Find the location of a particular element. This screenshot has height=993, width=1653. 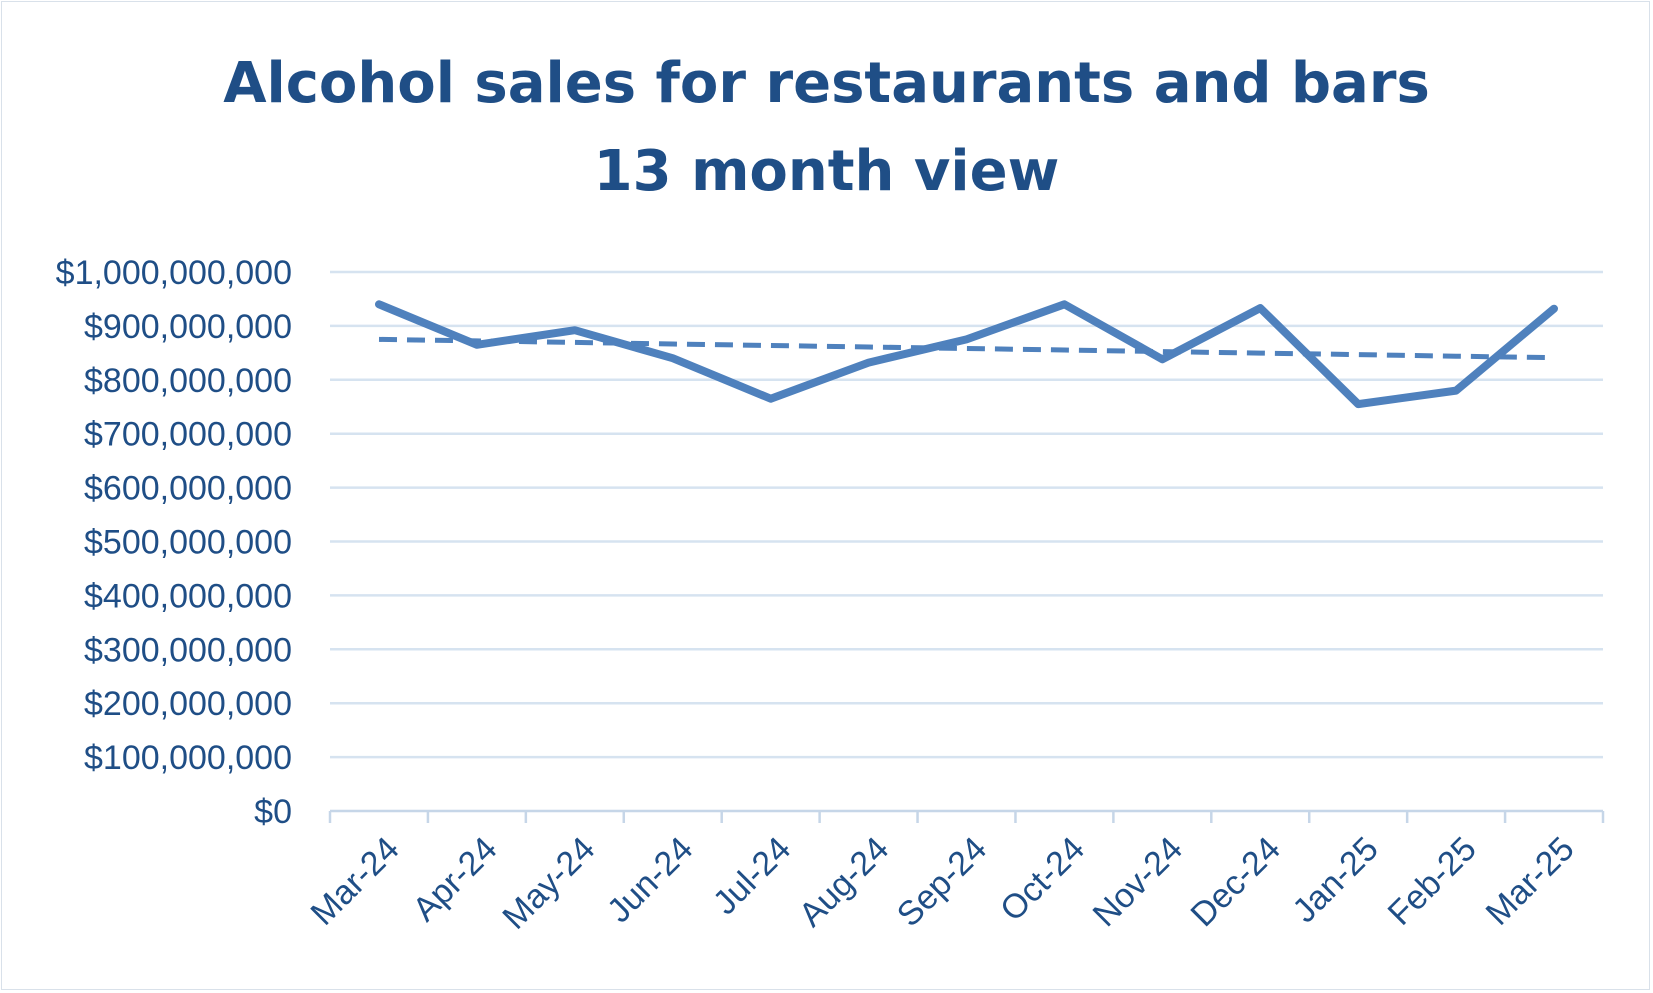

sales-series-line is located at coordinates (966, 354).